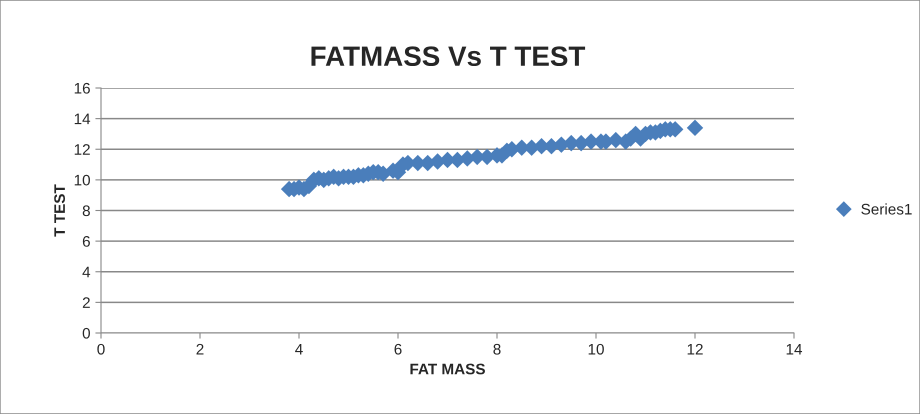 The width and height of the screenshot is (920, 414). I want to click on y-tick-label: 0, so click(86, 333).